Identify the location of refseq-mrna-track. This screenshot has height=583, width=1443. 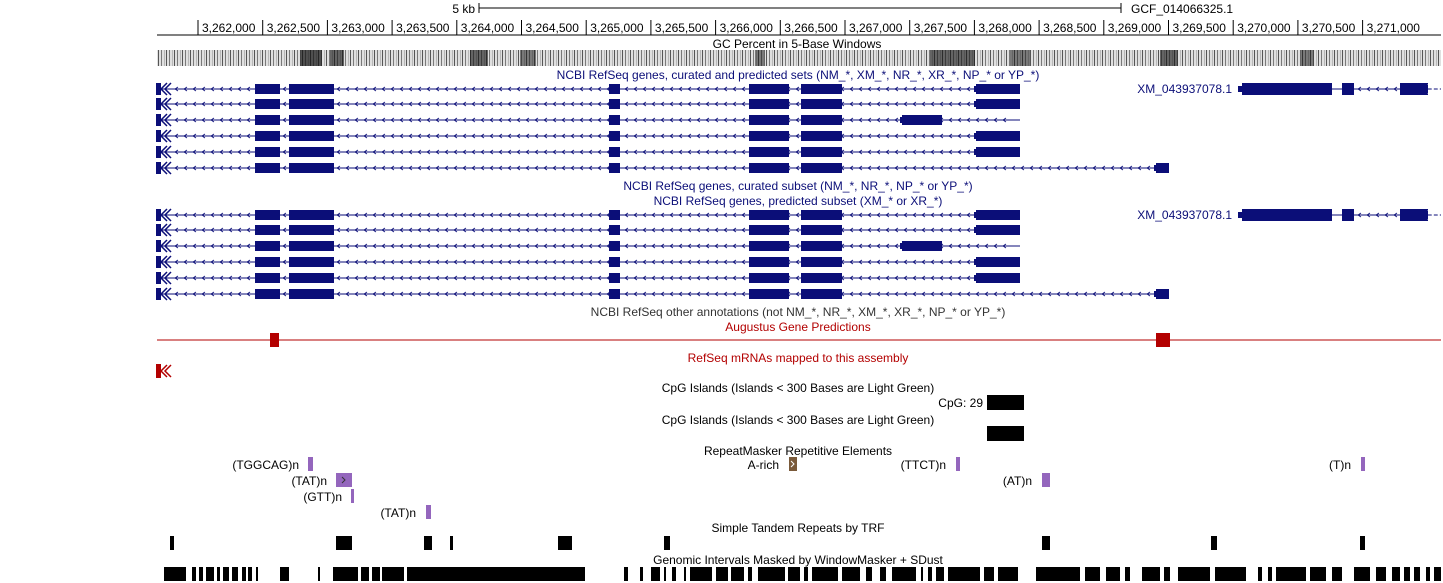
(164, 371).